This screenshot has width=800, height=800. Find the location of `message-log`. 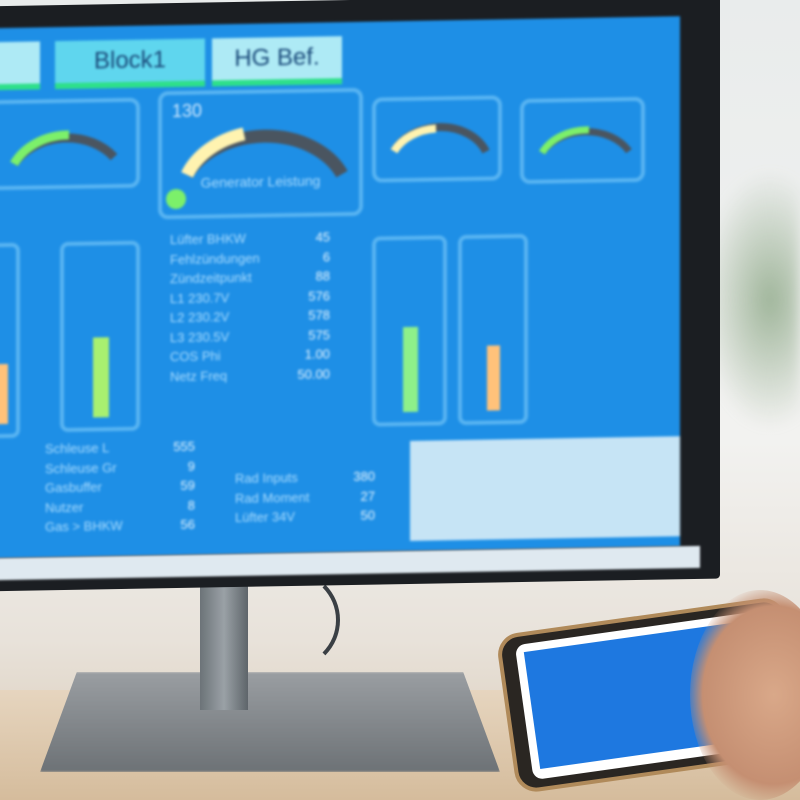

message-log is located at coordinates (545, 488).